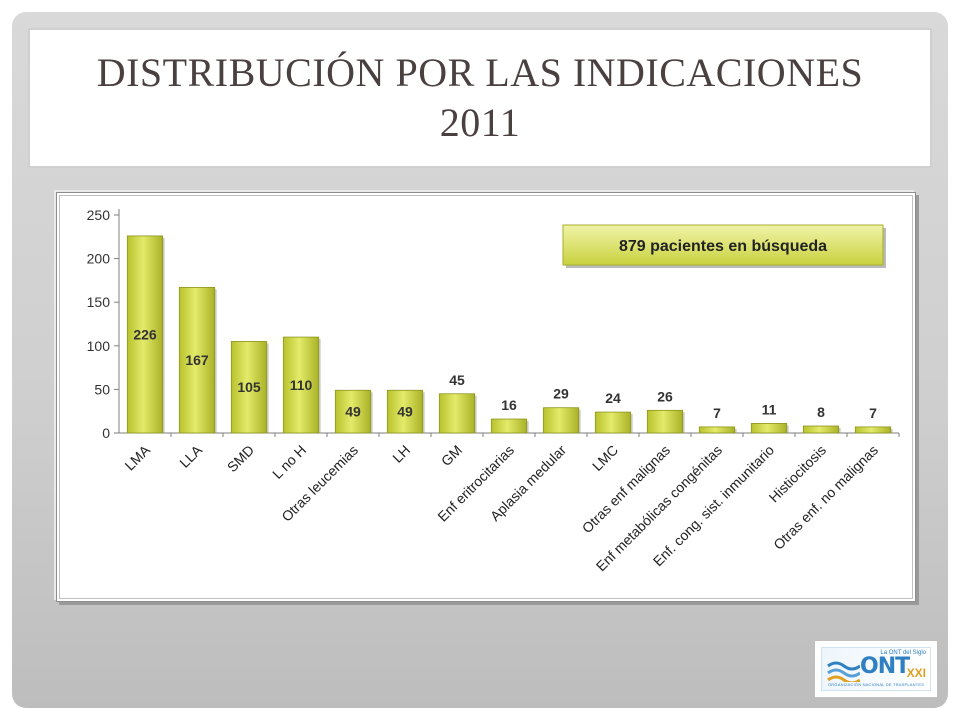 The height and width of the screenshot is (720, 960). Describe the element at coordinates (626, 489) in the screenshot. I see `x-tick-label: Otras enf malignas` at that location.